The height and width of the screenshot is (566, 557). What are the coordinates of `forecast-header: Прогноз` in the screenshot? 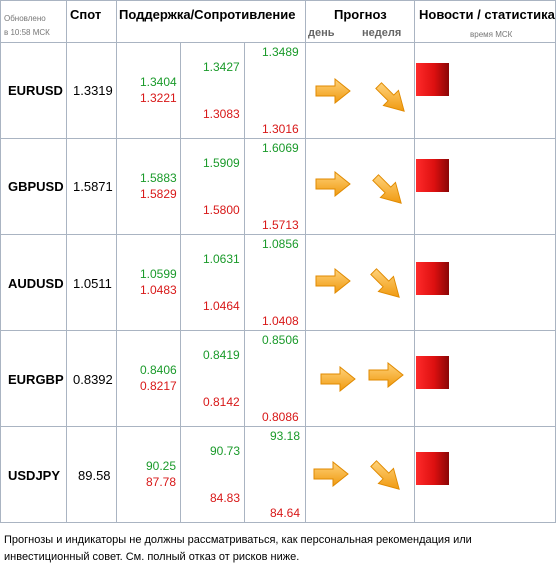 It's located at (360, 14).